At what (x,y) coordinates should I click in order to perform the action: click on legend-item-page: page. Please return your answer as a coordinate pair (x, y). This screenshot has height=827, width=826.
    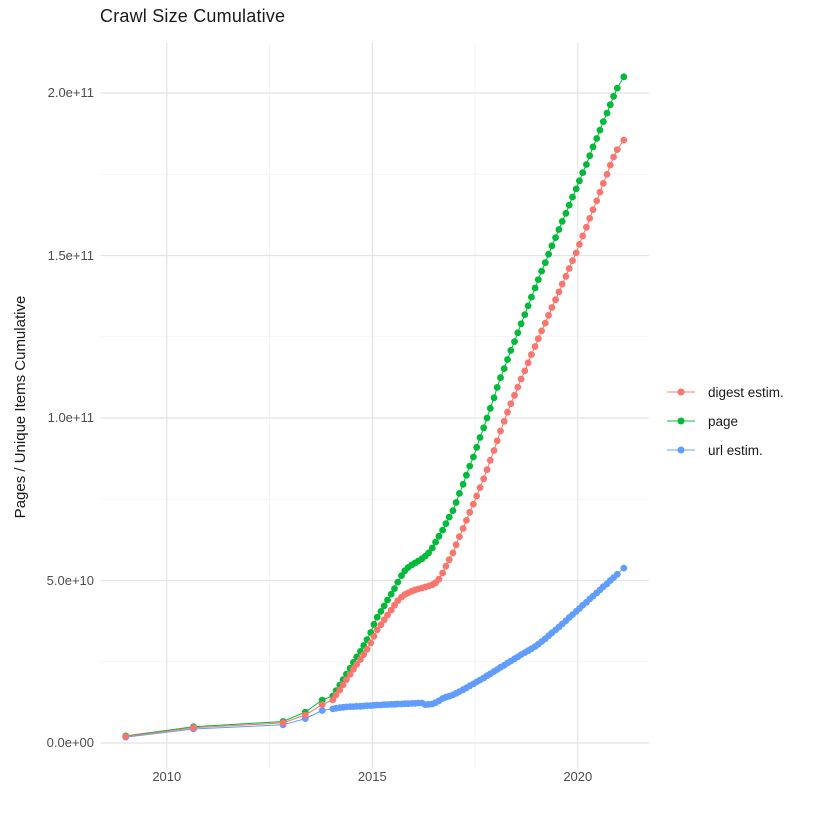
    Looking at the image, I should click on (725, 421).